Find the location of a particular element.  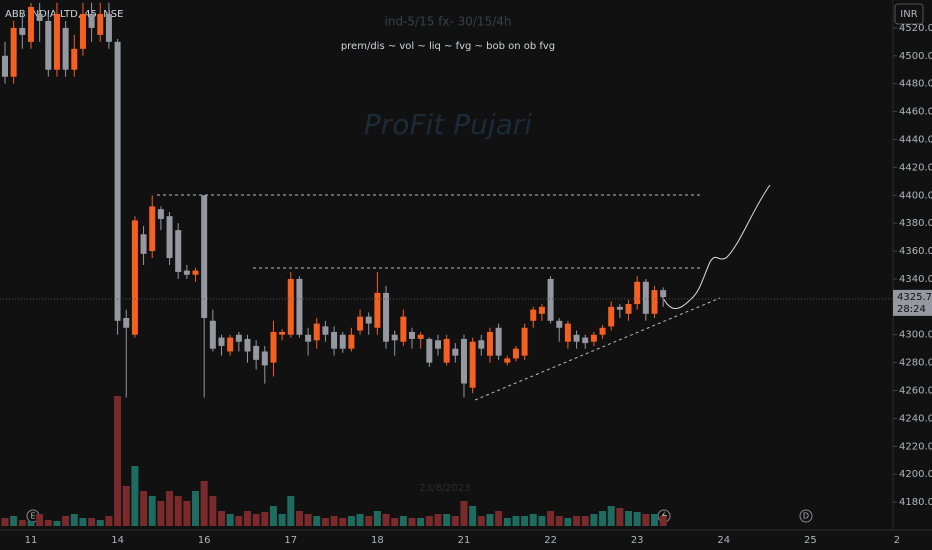

last-price-box is located at coordinates (912, 302).